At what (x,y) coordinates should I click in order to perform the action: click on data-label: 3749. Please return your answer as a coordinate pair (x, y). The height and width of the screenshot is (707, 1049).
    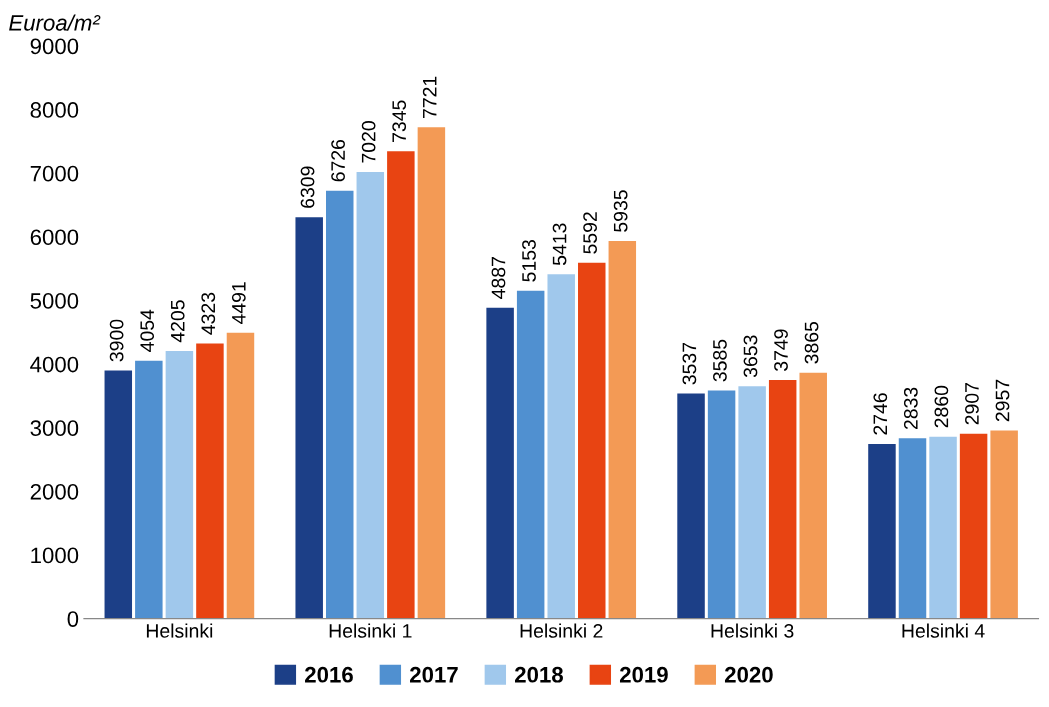
    Looking at the image, I should click on (781, 350).